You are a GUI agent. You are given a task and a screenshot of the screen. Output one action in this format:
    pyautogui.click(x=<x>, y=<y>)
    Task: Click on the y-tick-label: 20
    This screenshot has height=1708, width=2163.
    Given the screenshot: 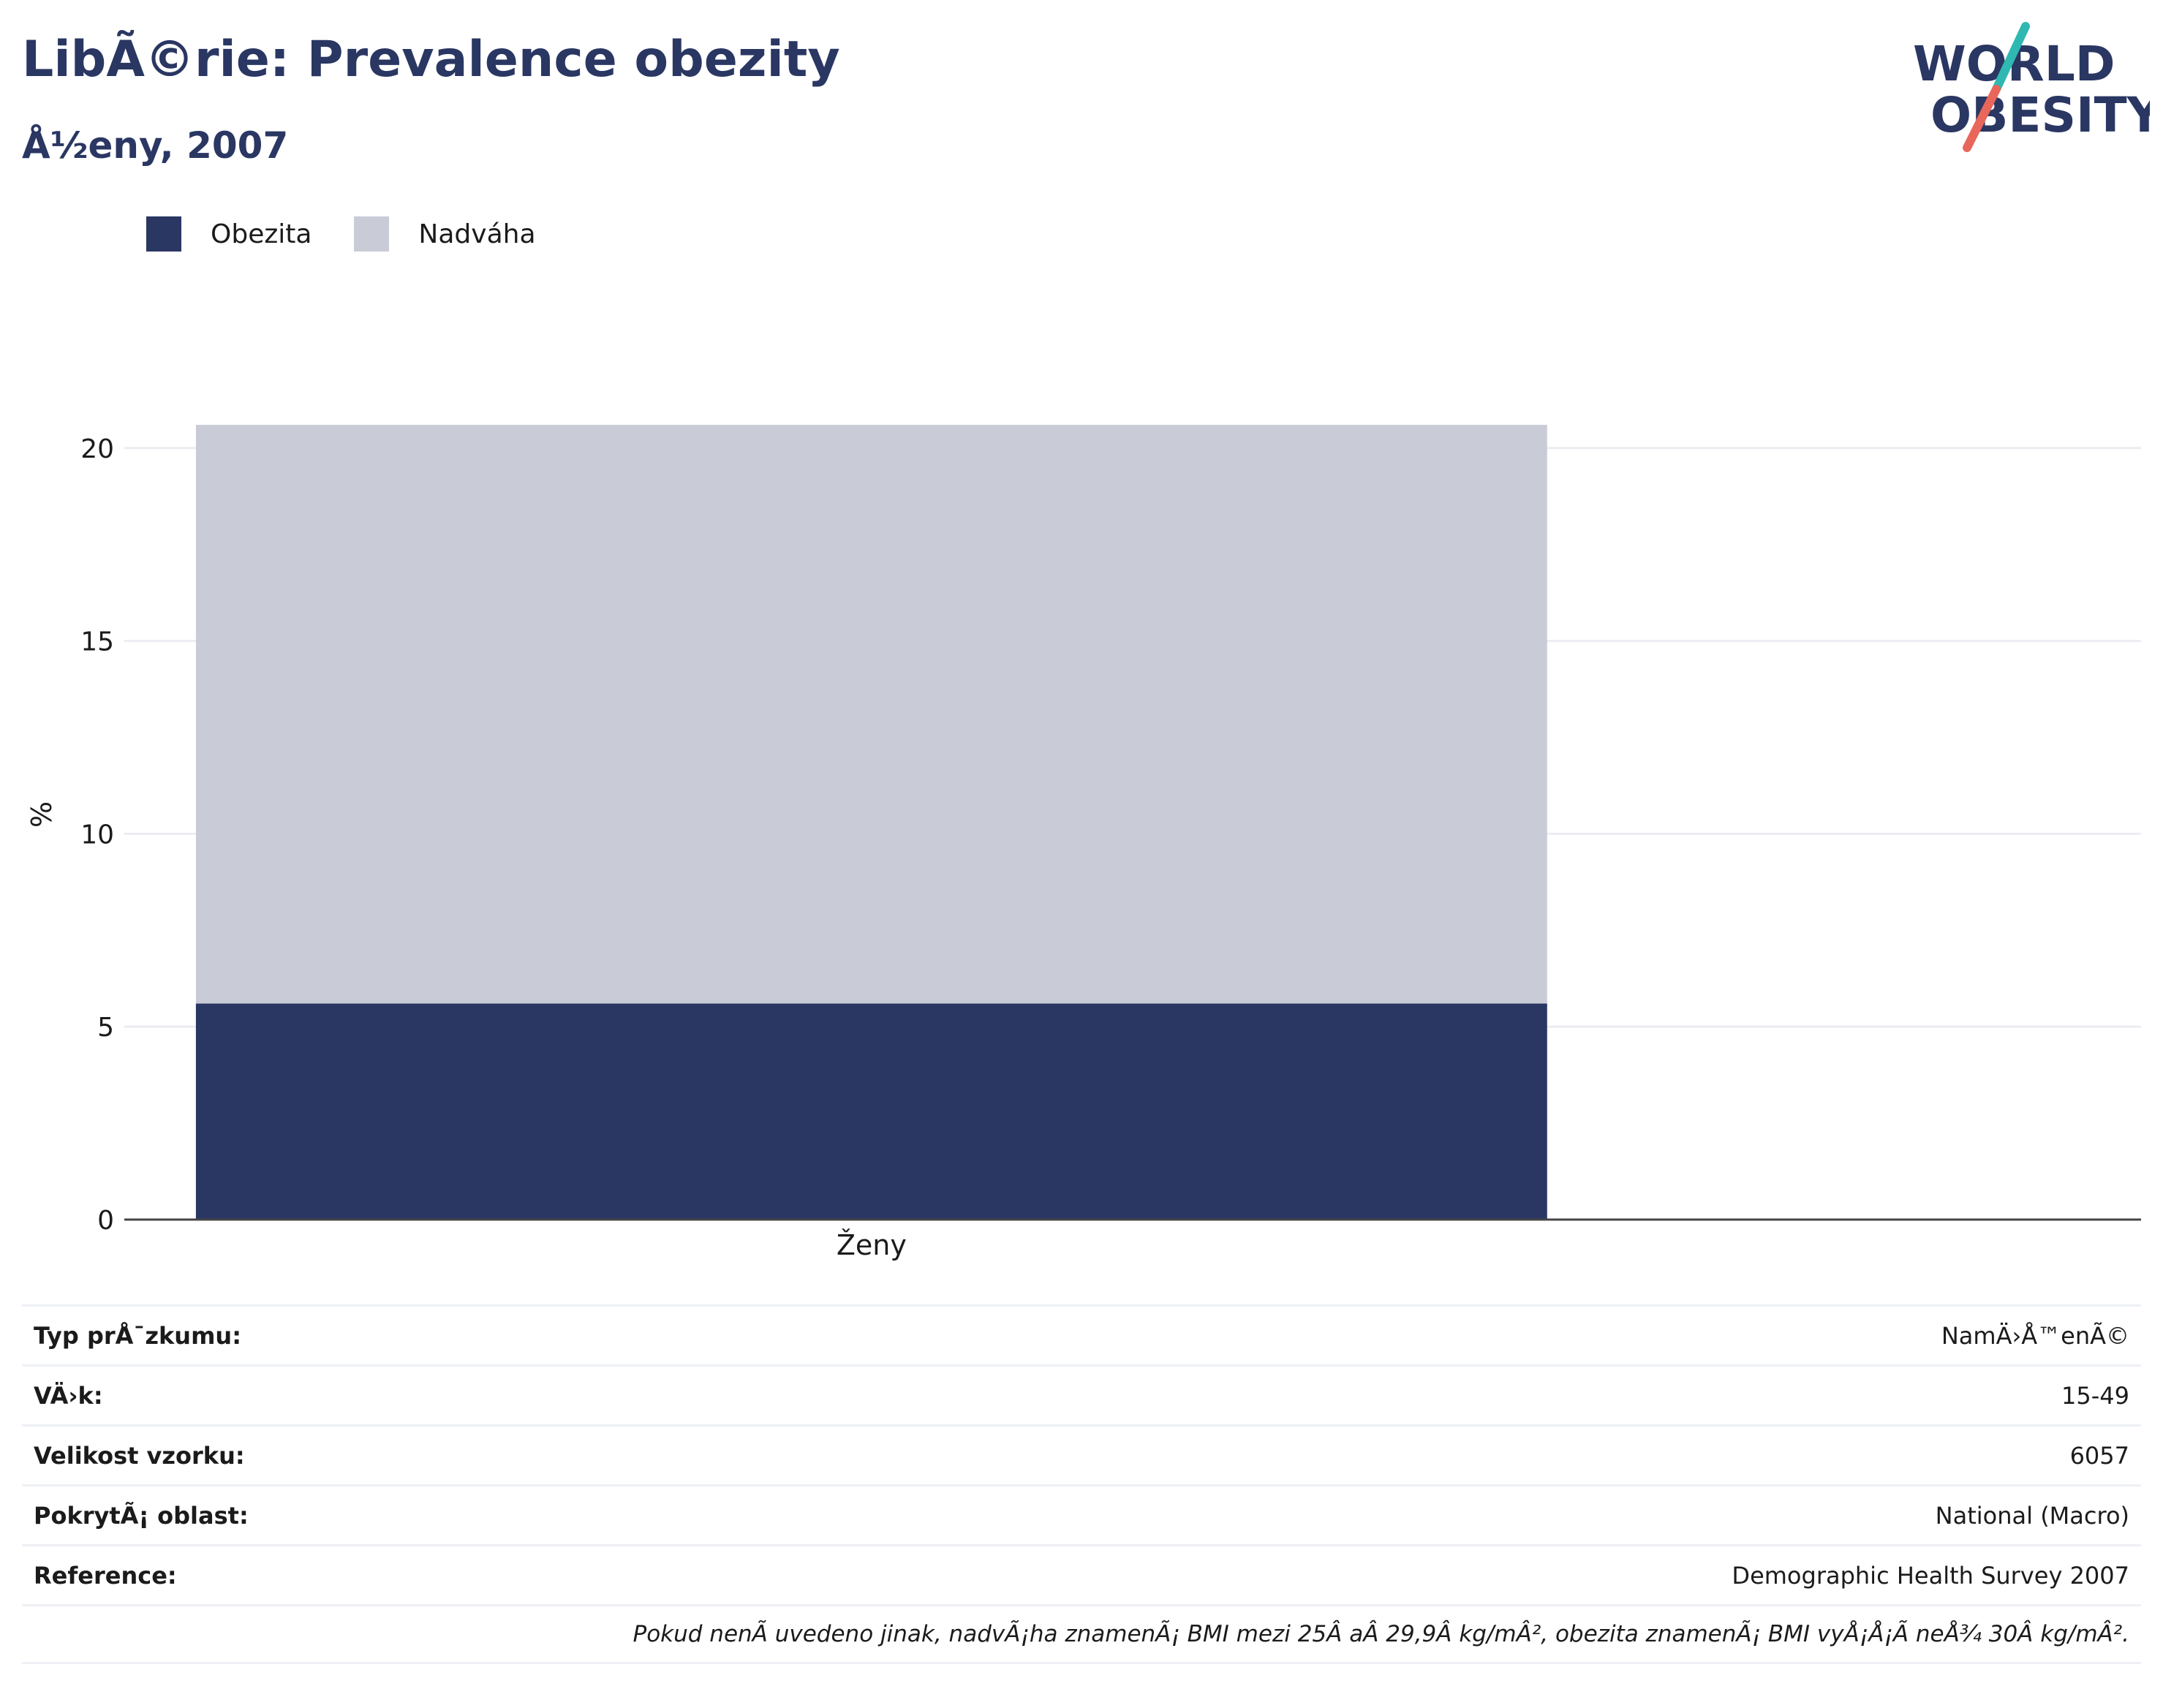 What is the action you would take?
    pyautogui.click(x=97, y=449)
    